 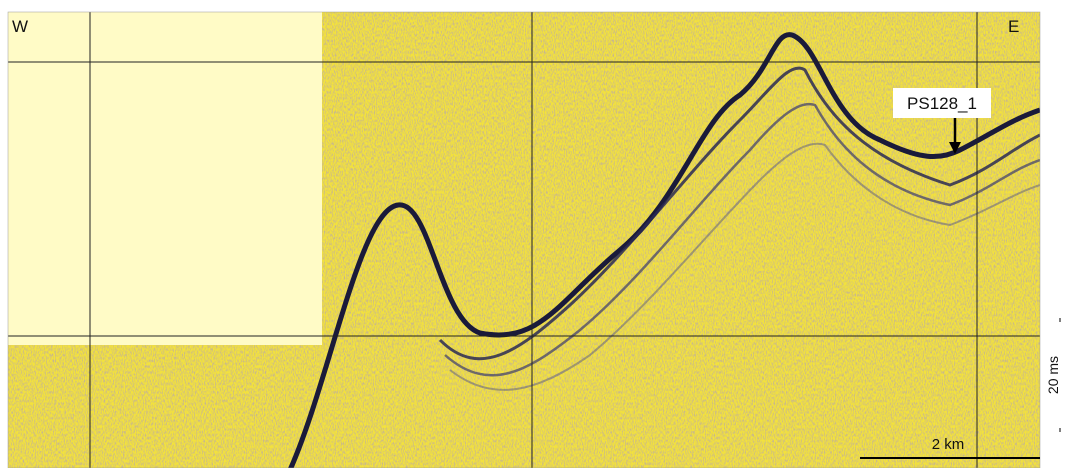 What do you see at coordinates (1053, 375) in the screenshot?
I see `vertical-scale-label: 20 ms` at bounding box center [1053, 375].